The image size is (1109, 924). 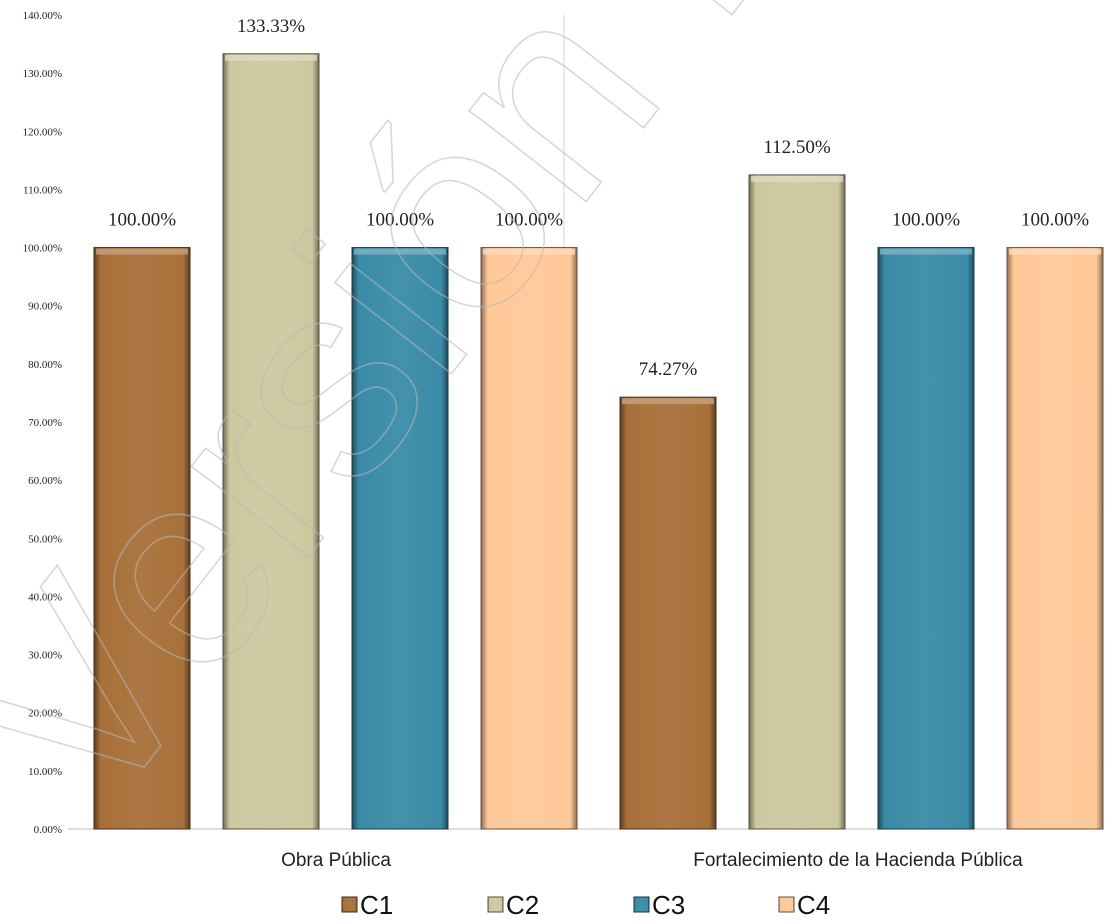 I want to click on y-tick-label: 30.00%, so click(x=45, y=656).